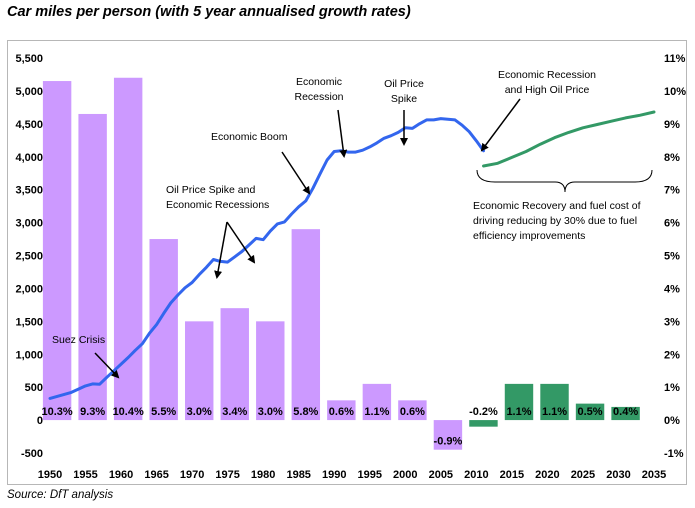 Image resolution: width=695 pixels, height=508 pixels. Describe the element at coordinates (227, 475) in the screenshot. I see `x-axis-tick-label: 1975` at that location.